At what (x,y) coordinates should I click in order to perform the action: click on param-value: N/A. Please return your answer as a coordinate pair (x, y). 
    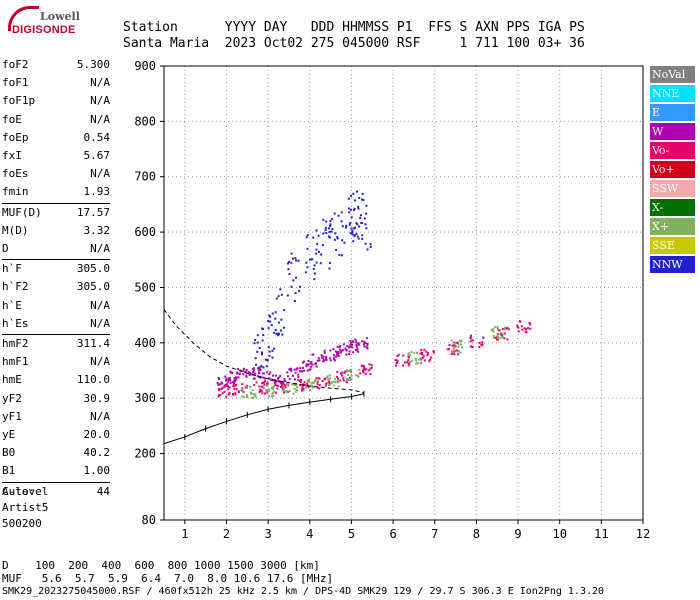
    Looking at the image, I should click on (100, 362).